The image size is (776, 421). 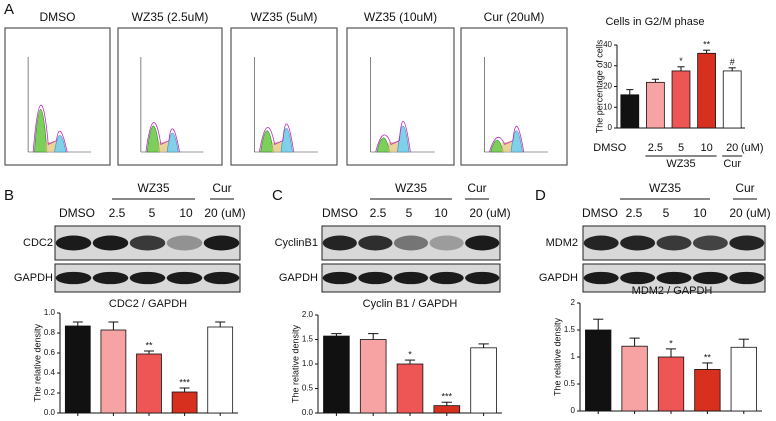 I want to click on x-tick-label: 5, so click(x=681, y=148).